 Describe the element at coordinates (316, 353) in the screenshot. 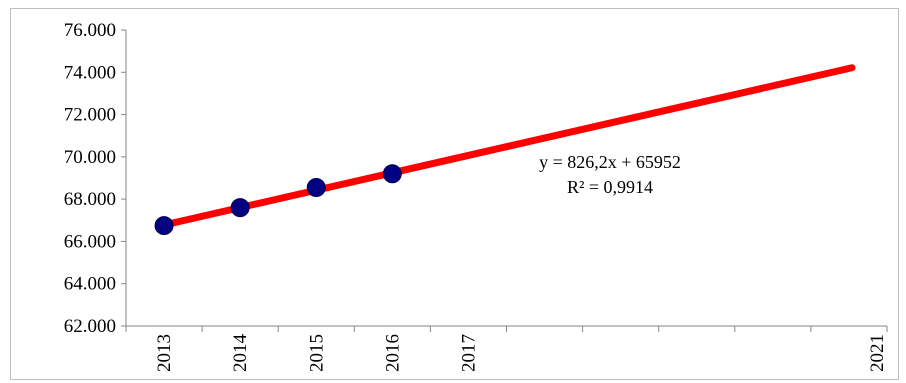

I see `x-tick-label: 2015` at that location.